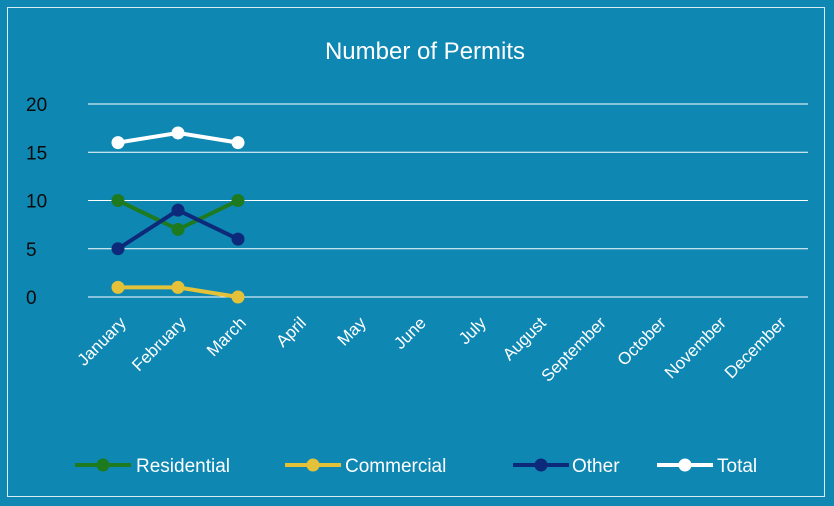 This screenshot has height=506, width=834. I want to click on x-tick-label: January, so click(102, 341).